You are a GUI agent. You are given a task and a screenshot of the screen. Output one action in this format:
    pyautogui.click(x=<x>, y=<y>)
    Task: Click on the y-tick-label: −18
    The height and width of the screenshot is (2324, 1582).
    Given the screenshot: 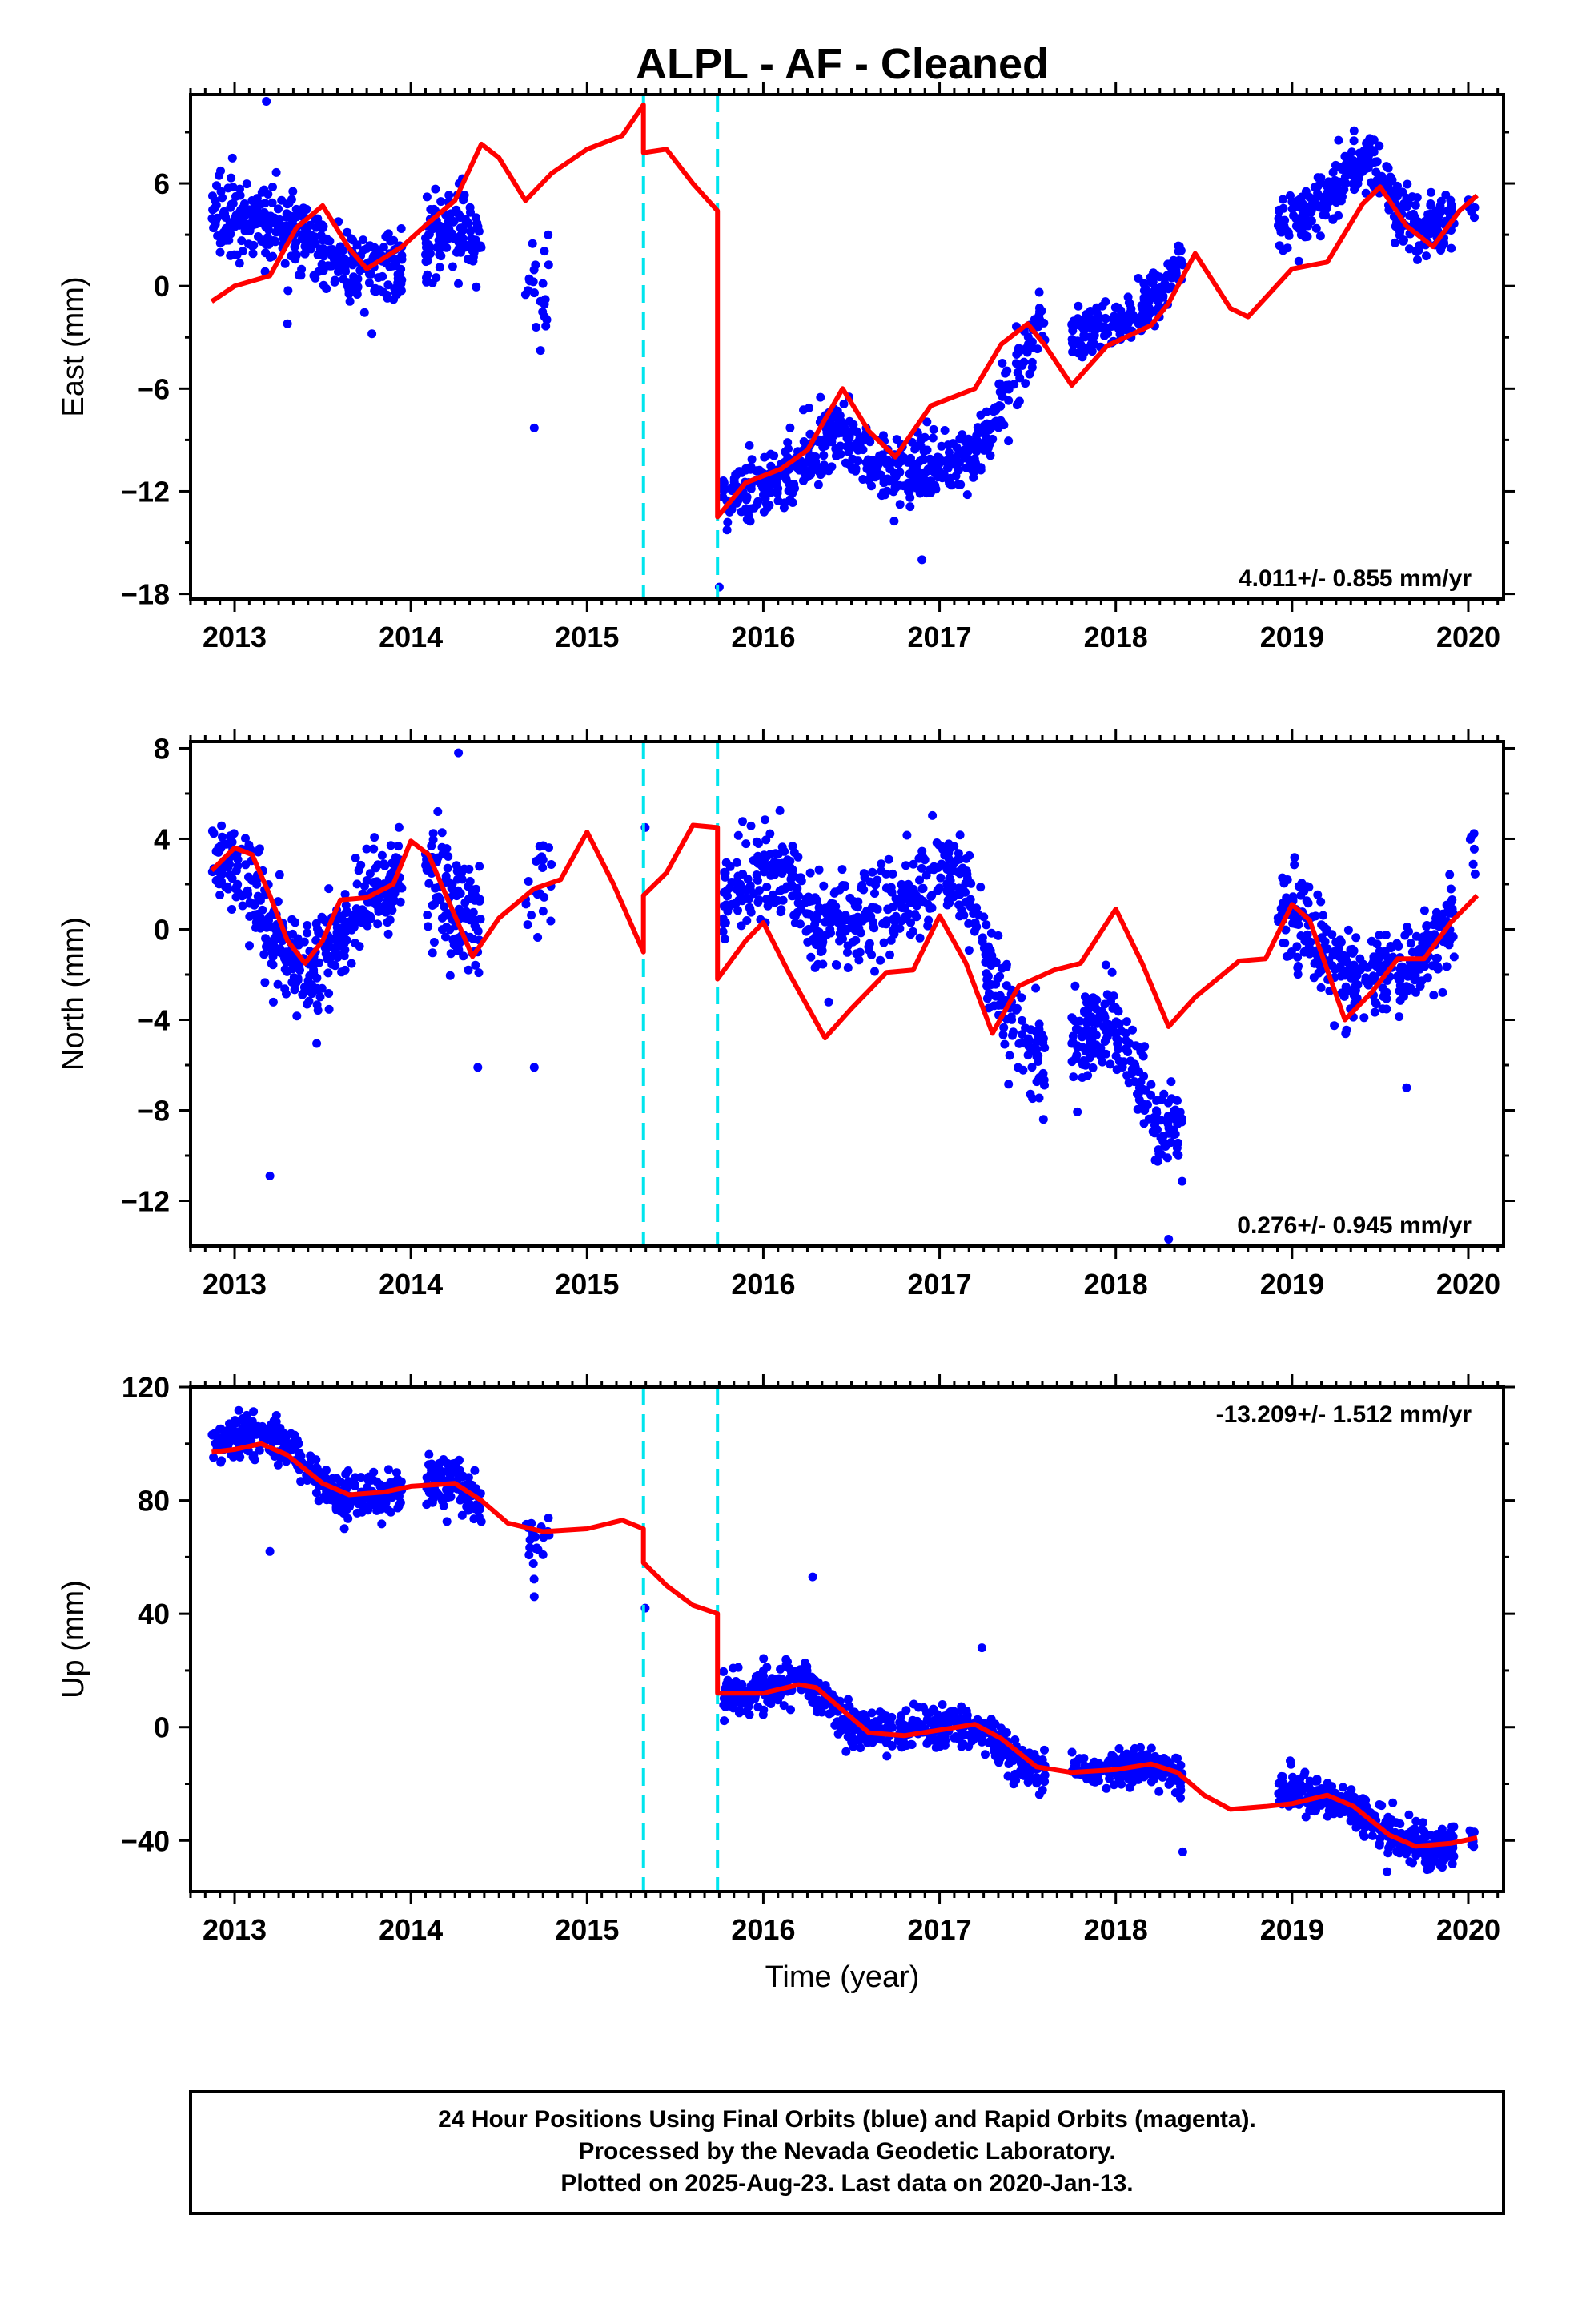 What is the action you would take?
    pyautogui.click(x=145, y=594)
    